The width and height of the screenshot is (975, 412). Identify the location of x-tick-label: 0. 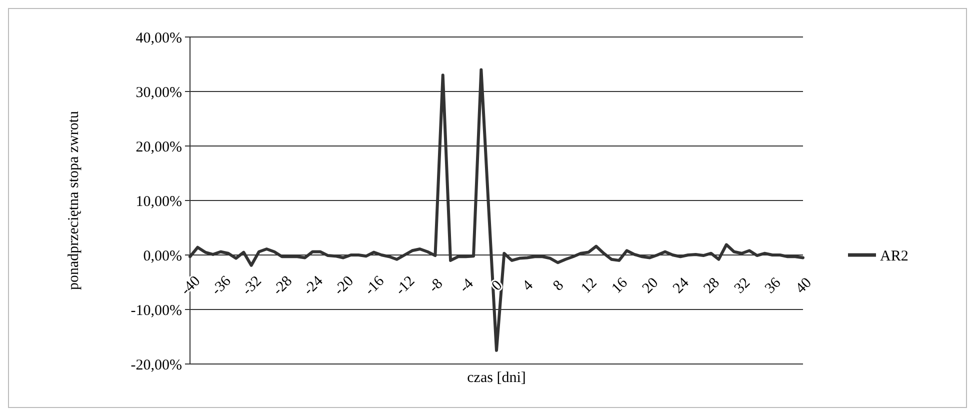
(497, 286).